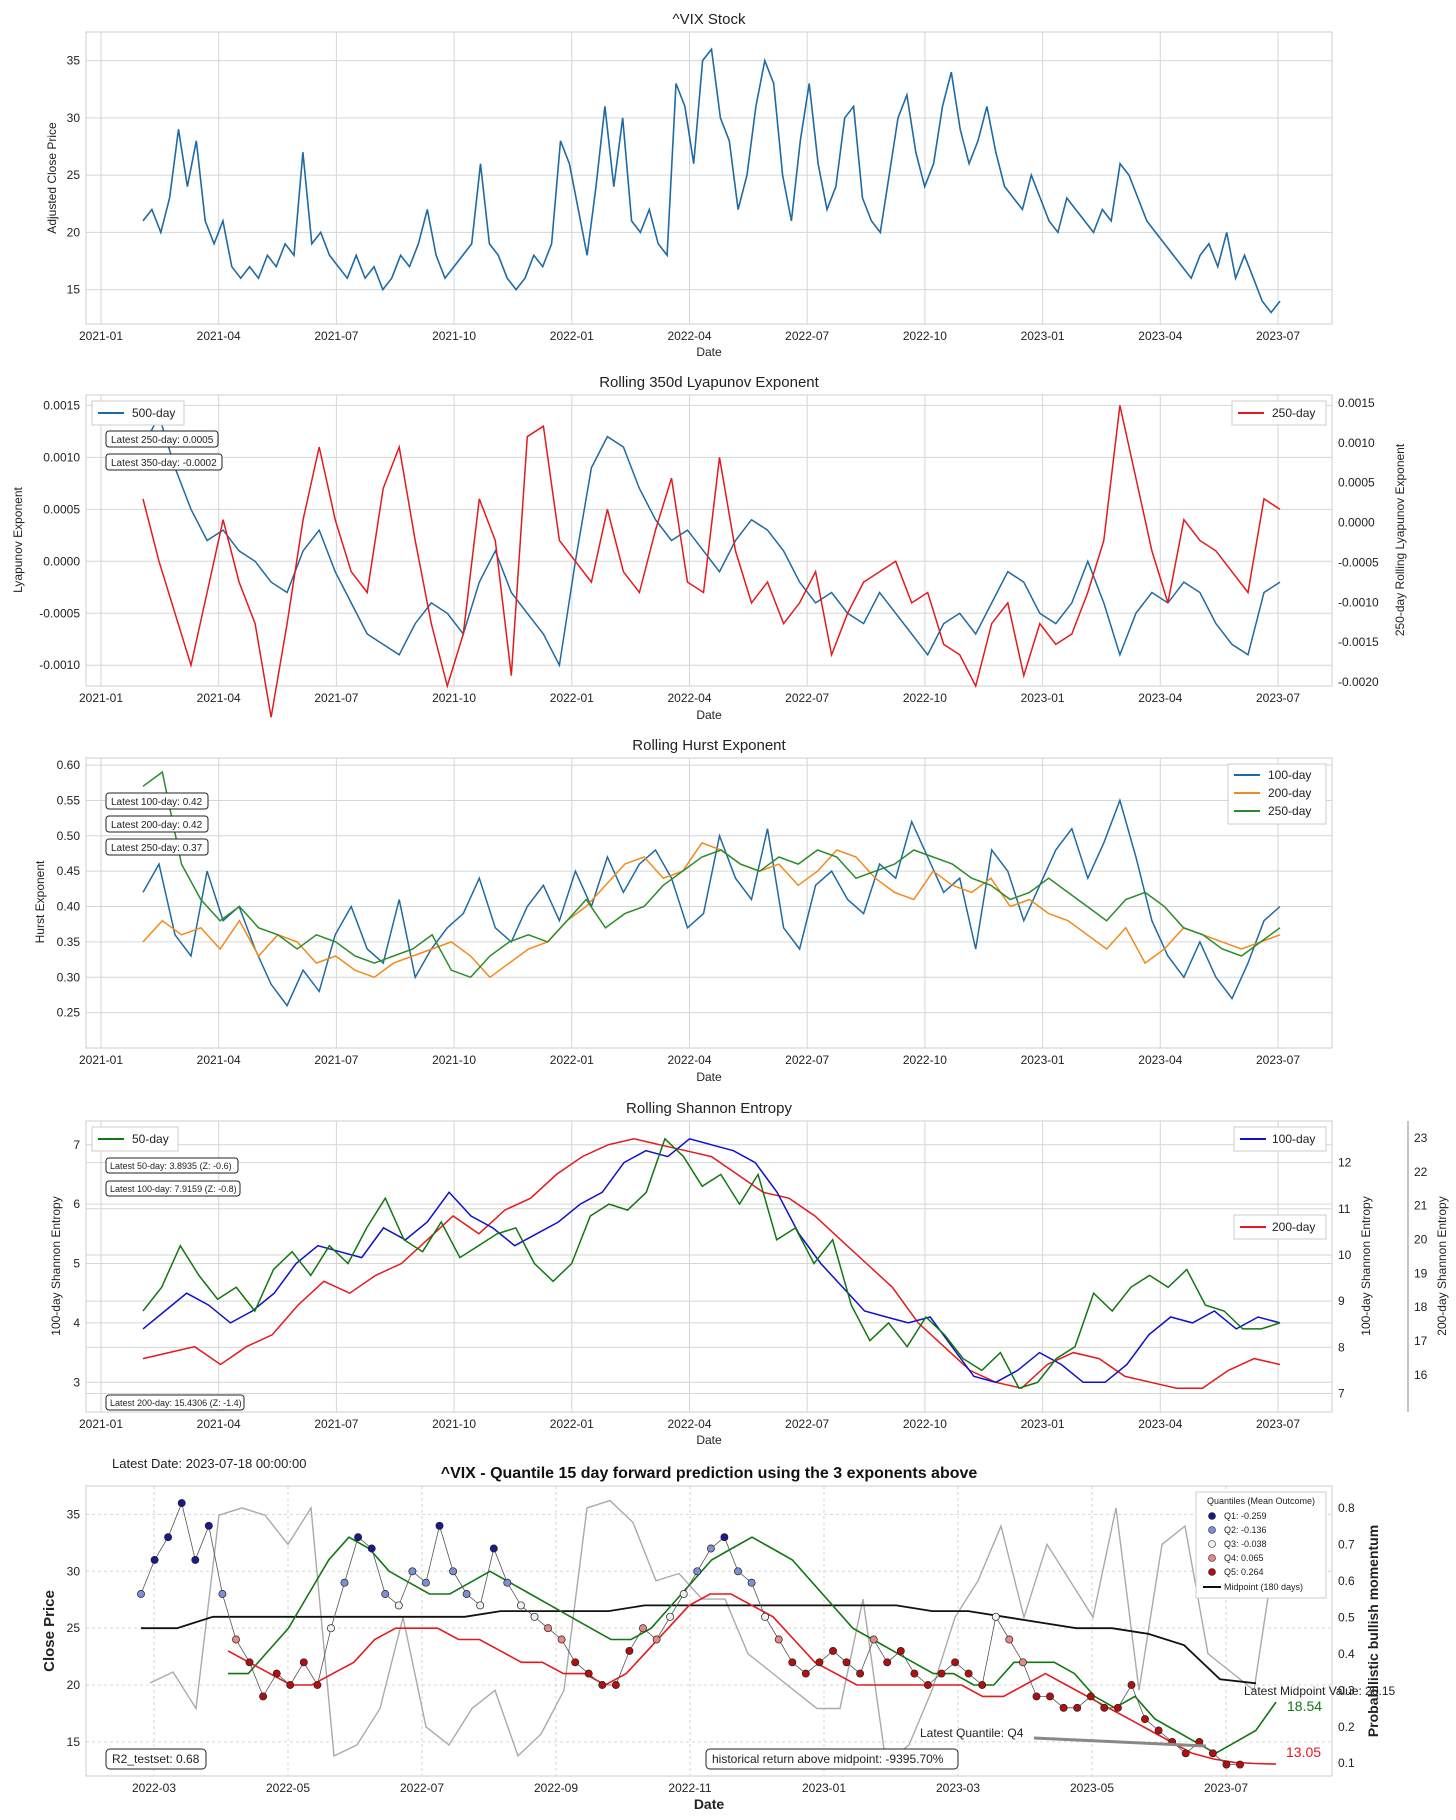 The width and height of the screenshot is (1456, 1820). What do you see at coordinates (1421, 1172) in the screenshot?
I see `y-tick-label: 22` at bounding box center [1421, 1172].